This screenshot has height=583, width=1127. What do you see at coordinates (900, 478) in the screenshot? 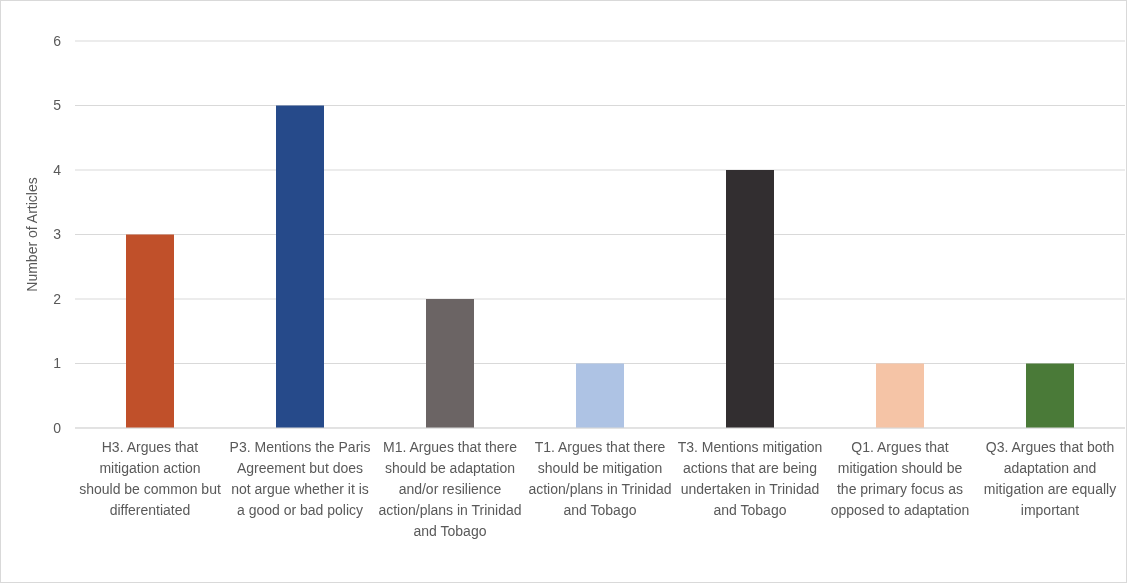
I see `x-tick-label: Q1. Argues that mitigation should be the primary focus as opposed to adaptation` at bounding box center [900, 478].